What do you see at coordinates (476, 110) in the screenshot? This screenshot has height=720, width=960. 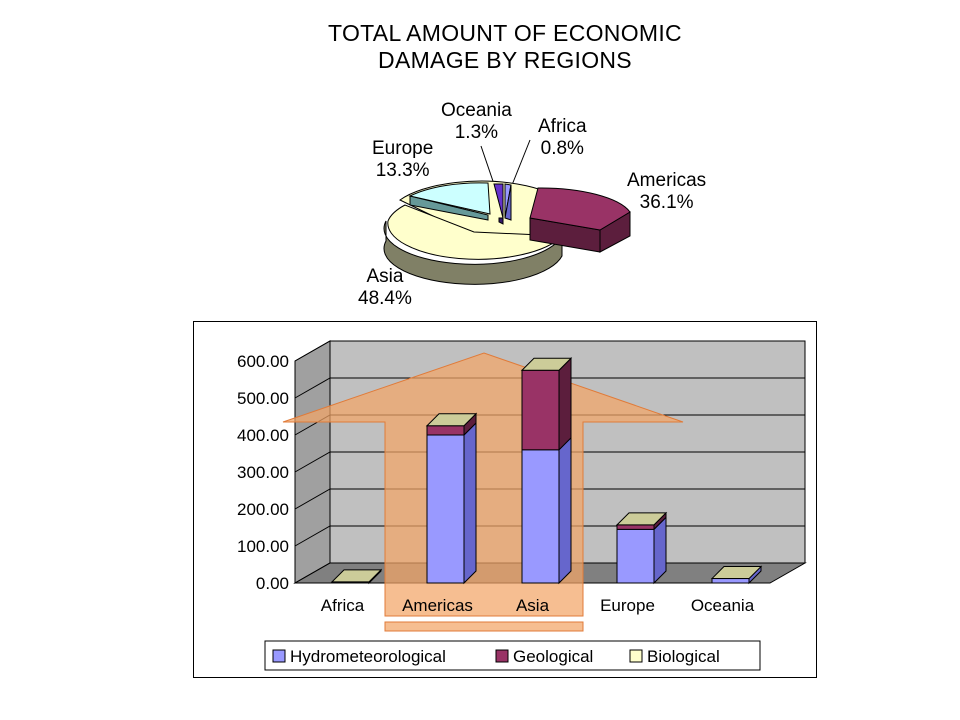 I see `pie-label-oceania-name: Oceania` at bounding box center [476, 110].